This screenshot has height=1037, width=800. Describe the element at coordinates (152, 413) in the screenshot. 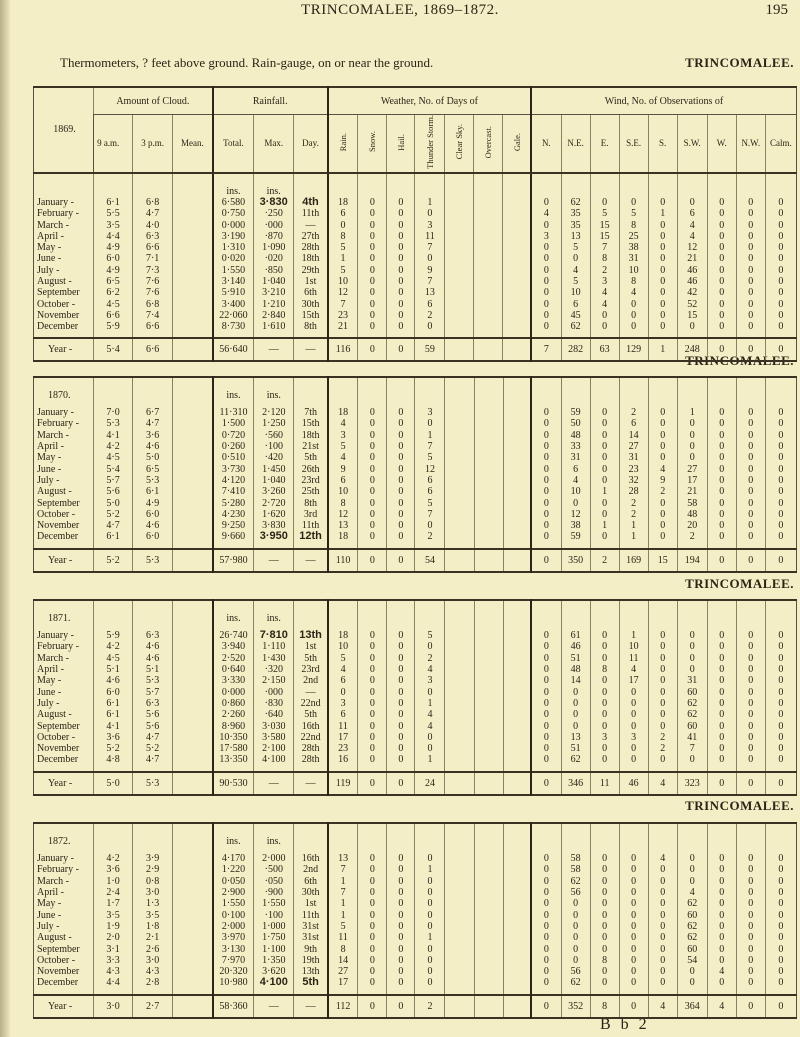

I see `cell-pm: 6·7` at that location.